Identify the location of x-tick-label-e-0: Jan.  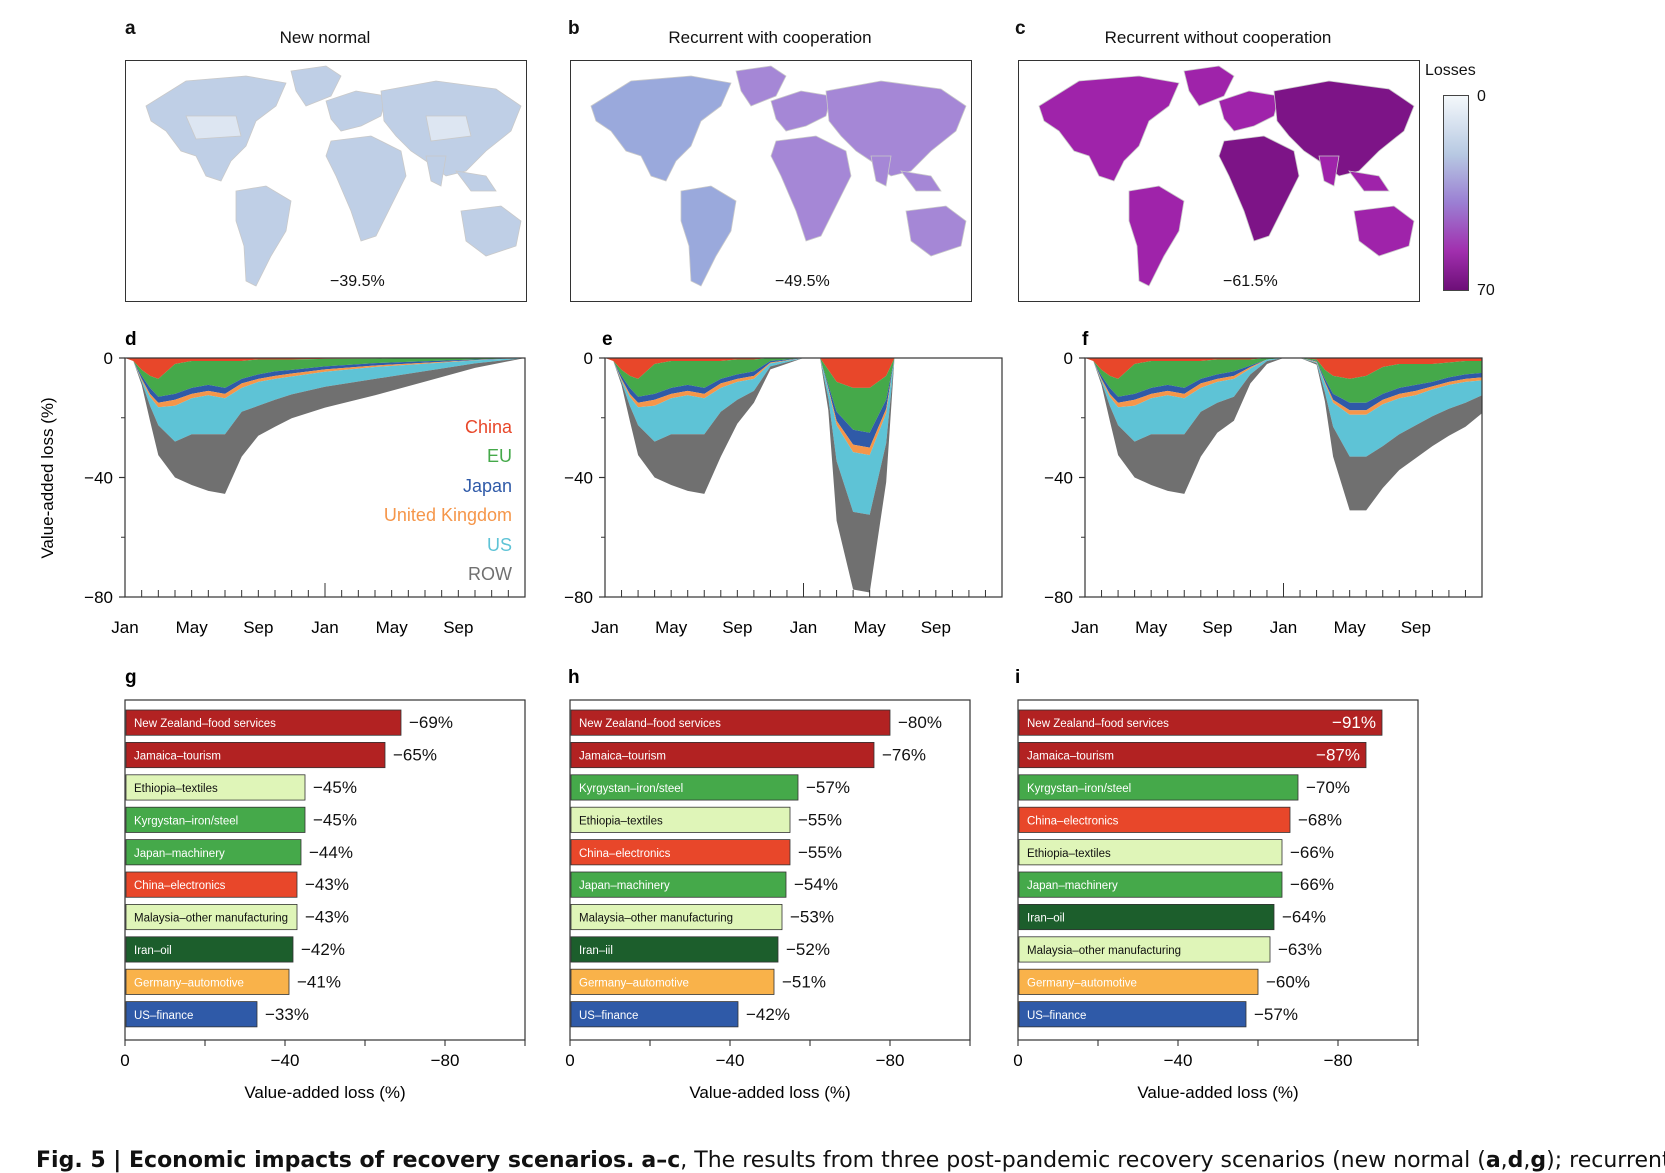
(604, 627).